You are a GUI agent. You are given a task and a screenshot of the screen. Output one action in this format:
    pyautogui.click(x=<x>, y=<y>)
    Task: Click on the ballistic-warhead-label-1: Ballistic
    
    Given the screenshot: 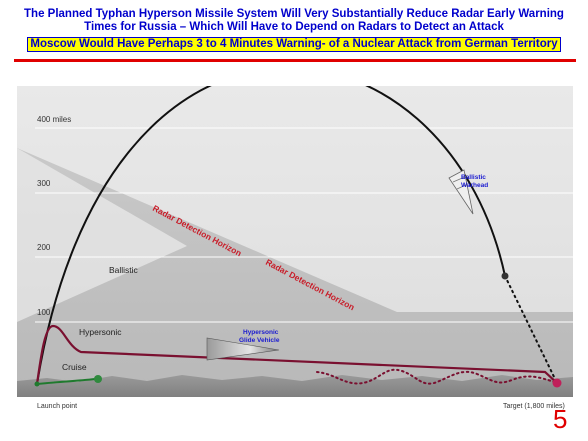 What is the action you would take?
    pyautogui.click(x=473, y=177)
    